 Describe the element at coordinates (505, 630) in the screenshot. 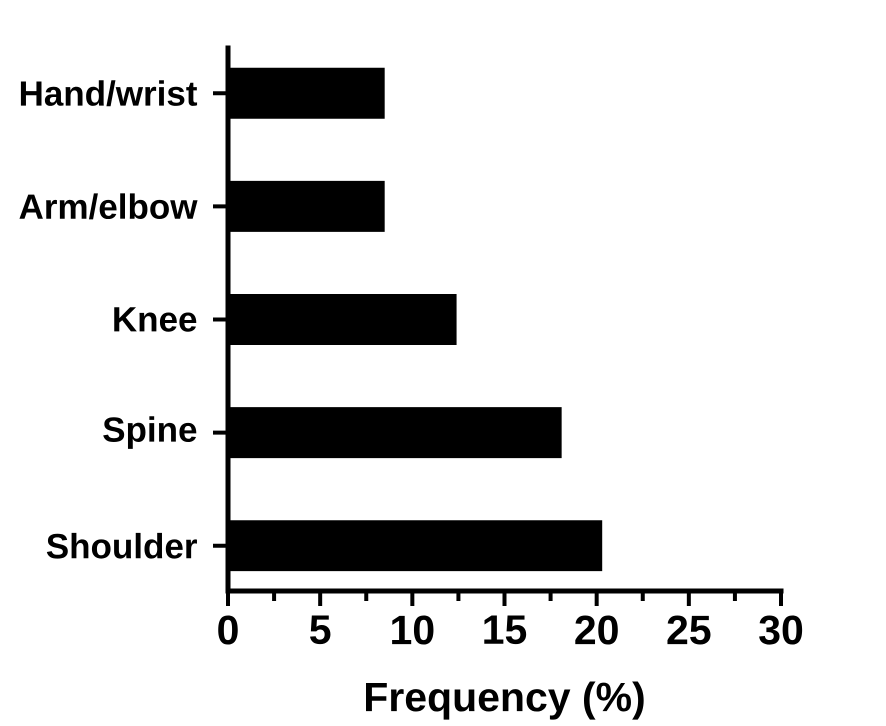

I see `x-tick-label: 15` at that location.